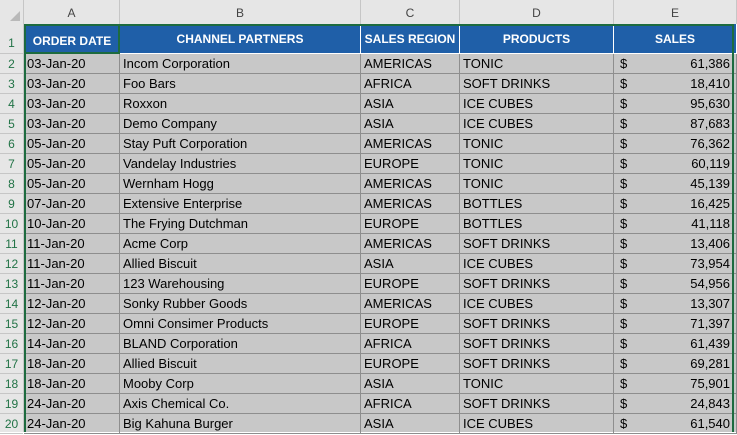 Image resolution: width=737 pixels, height=435 pixels. I want to click on cell-sales: $45,139, so click(675, 184).